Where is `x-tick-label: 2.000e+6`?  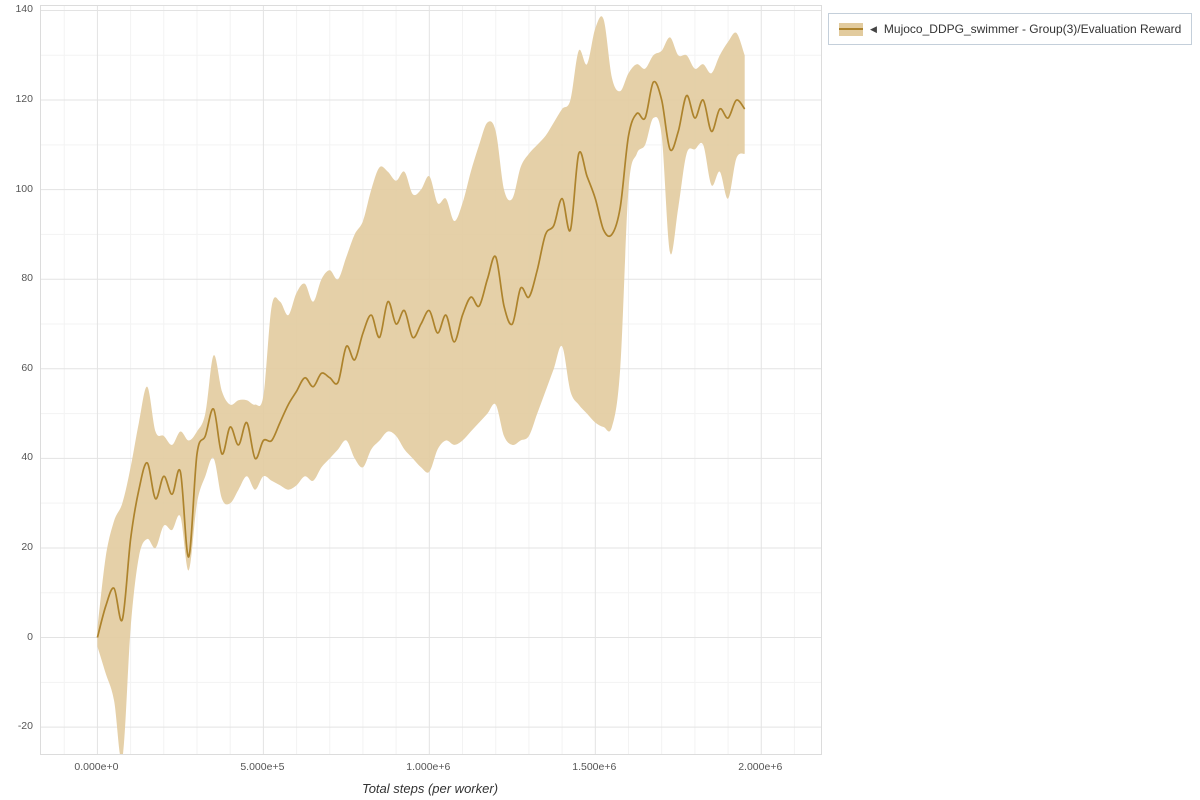
x-tick-label: 2.000e+6 is located at coordinates (760, 767).